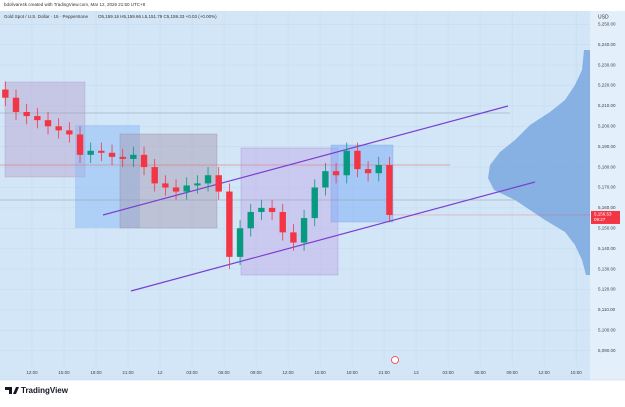 The image size is (625, 407). I want to click on y-tick-label: 5,200.00, so click(607, 125).